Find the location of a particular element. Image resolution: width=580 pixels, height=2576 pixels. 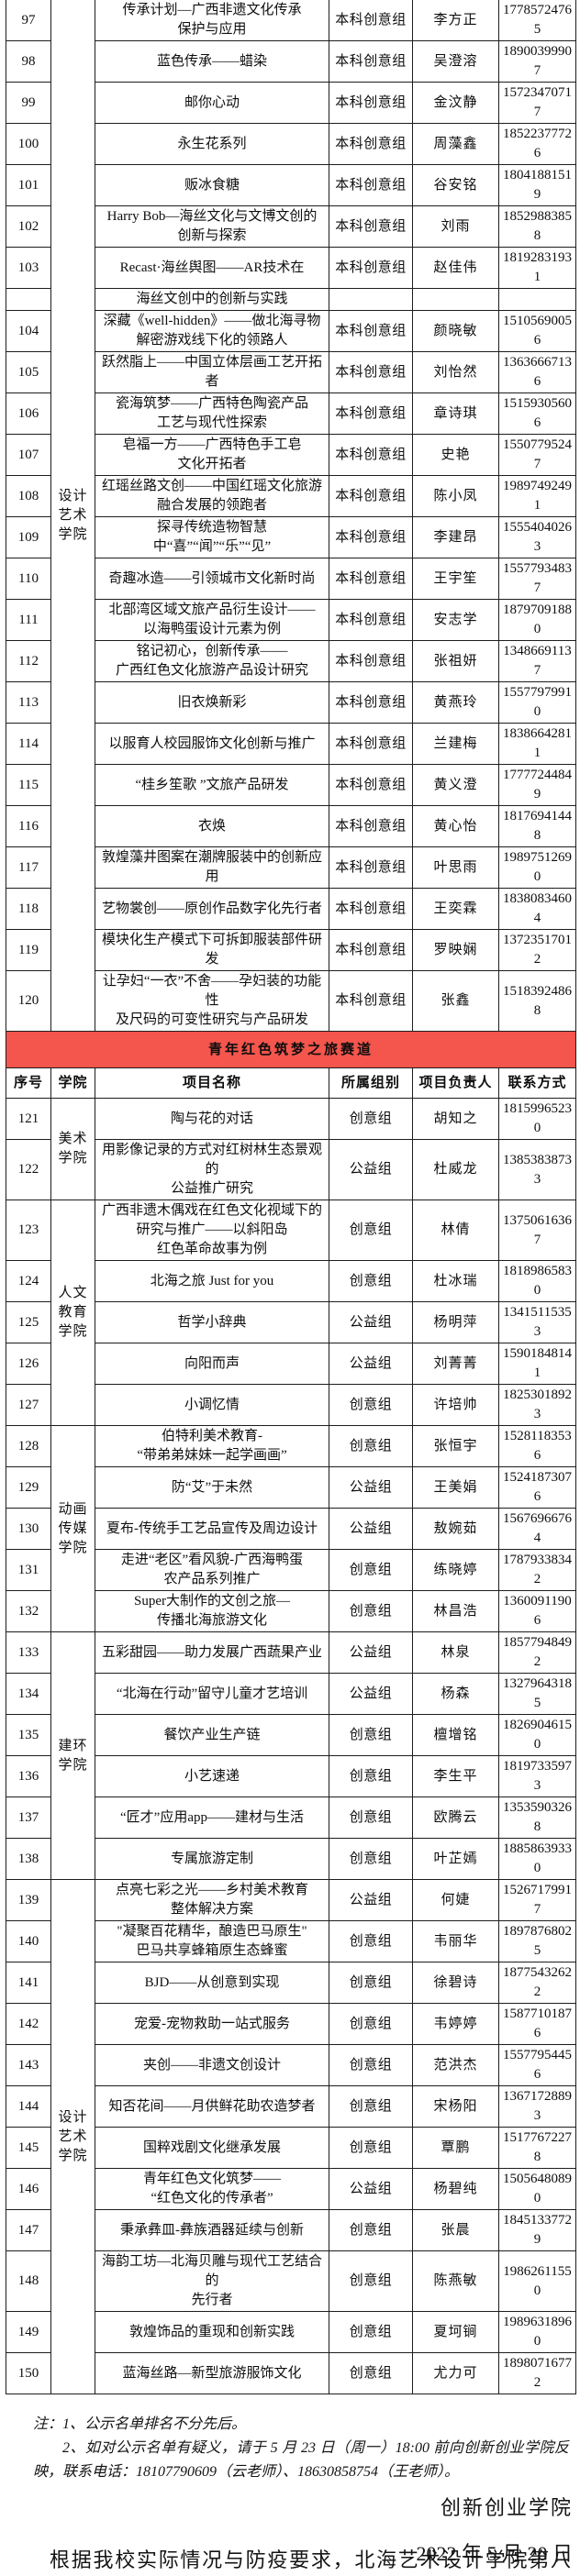

cell-phone: 18192831931 is located at coordinates (537, 268).